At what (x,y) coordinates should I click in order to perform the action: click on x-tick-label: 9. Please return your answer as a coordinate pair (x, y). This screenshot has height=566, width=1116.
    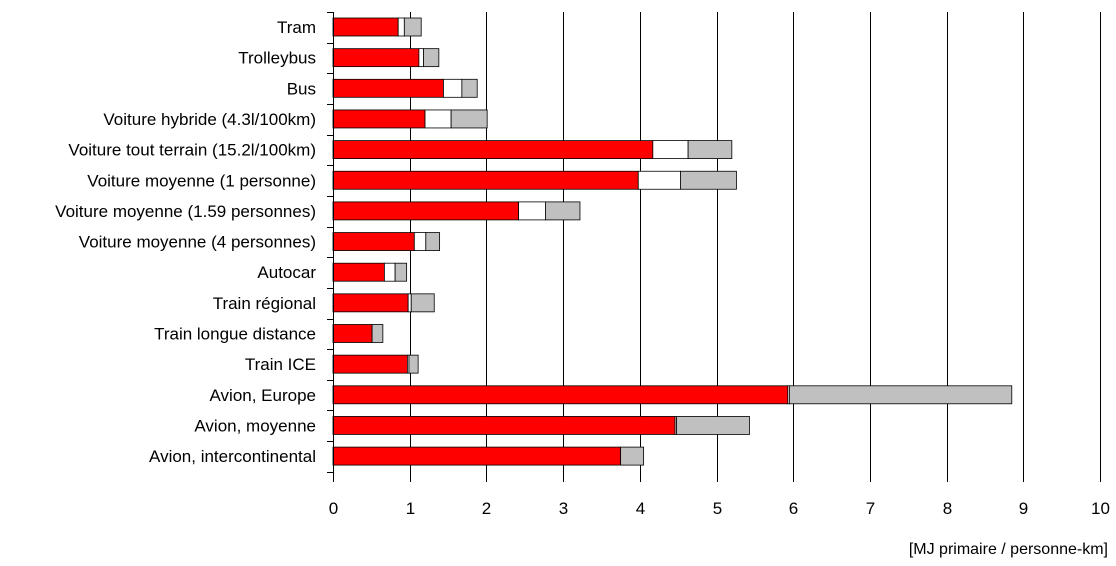
    Looking at the image, I should click on (1023, 508).